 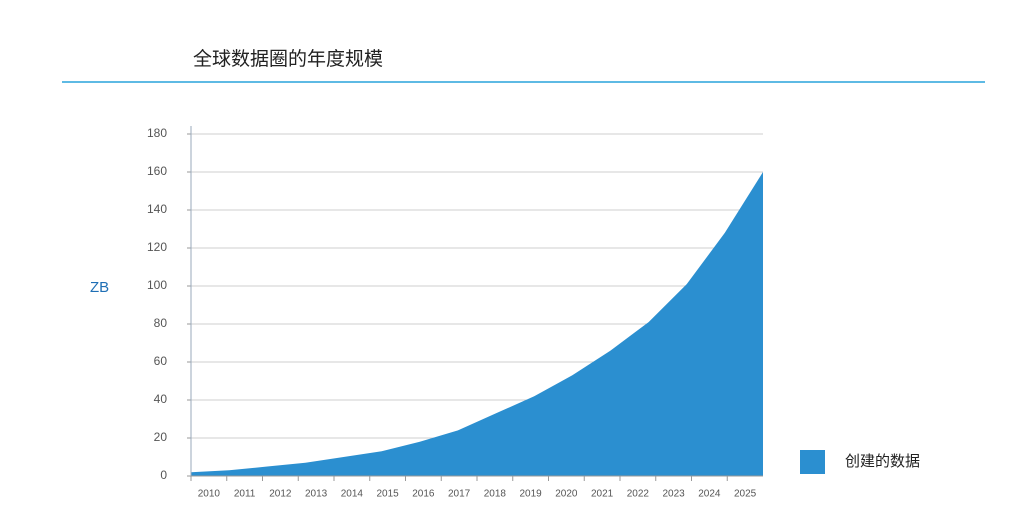 What do you see at coordinates (745, 494) in the screenshot?
I see `x-tick-label: 2025` at bounding box center [745, 494].